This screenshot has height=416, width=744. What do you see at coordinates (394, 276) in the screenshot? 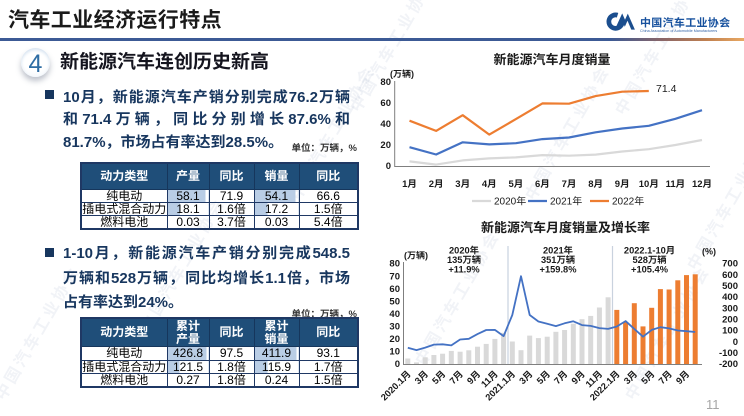
I see `svg-text: 70` at bounding box center [394, 276].